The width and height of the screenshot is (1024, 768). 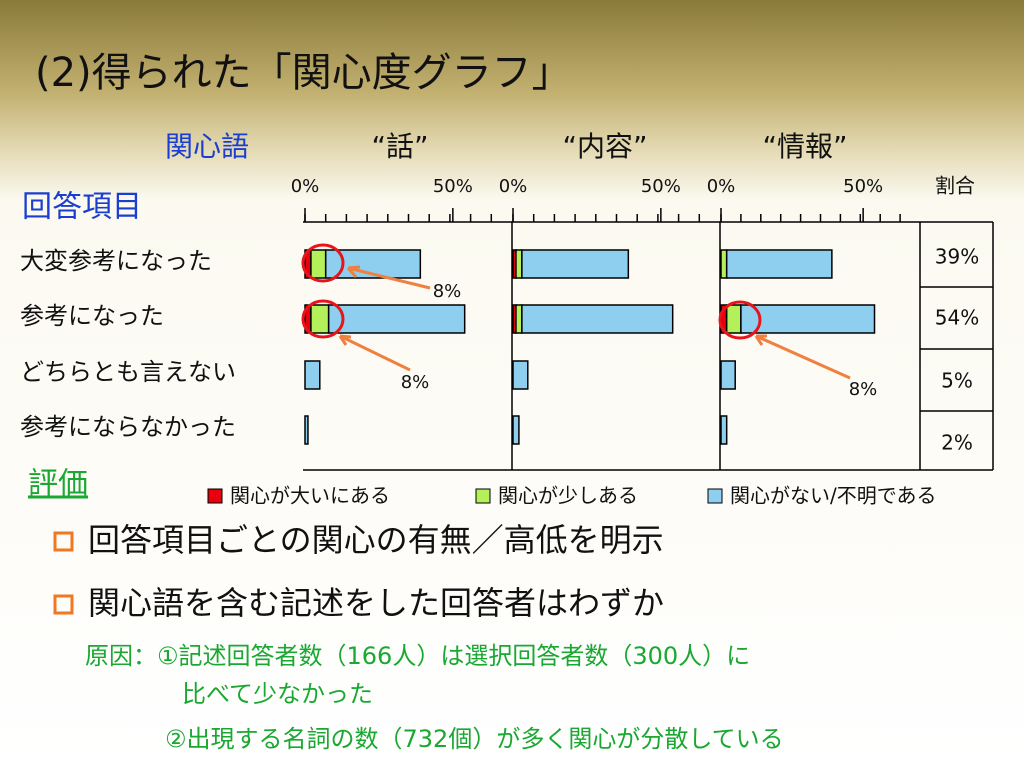 What do you see at coordinates (376, 540) in the screenshot?
I see `bullet: 回答項目ごとの関心の有無／高低を明示` at bounding box center [376, 540].